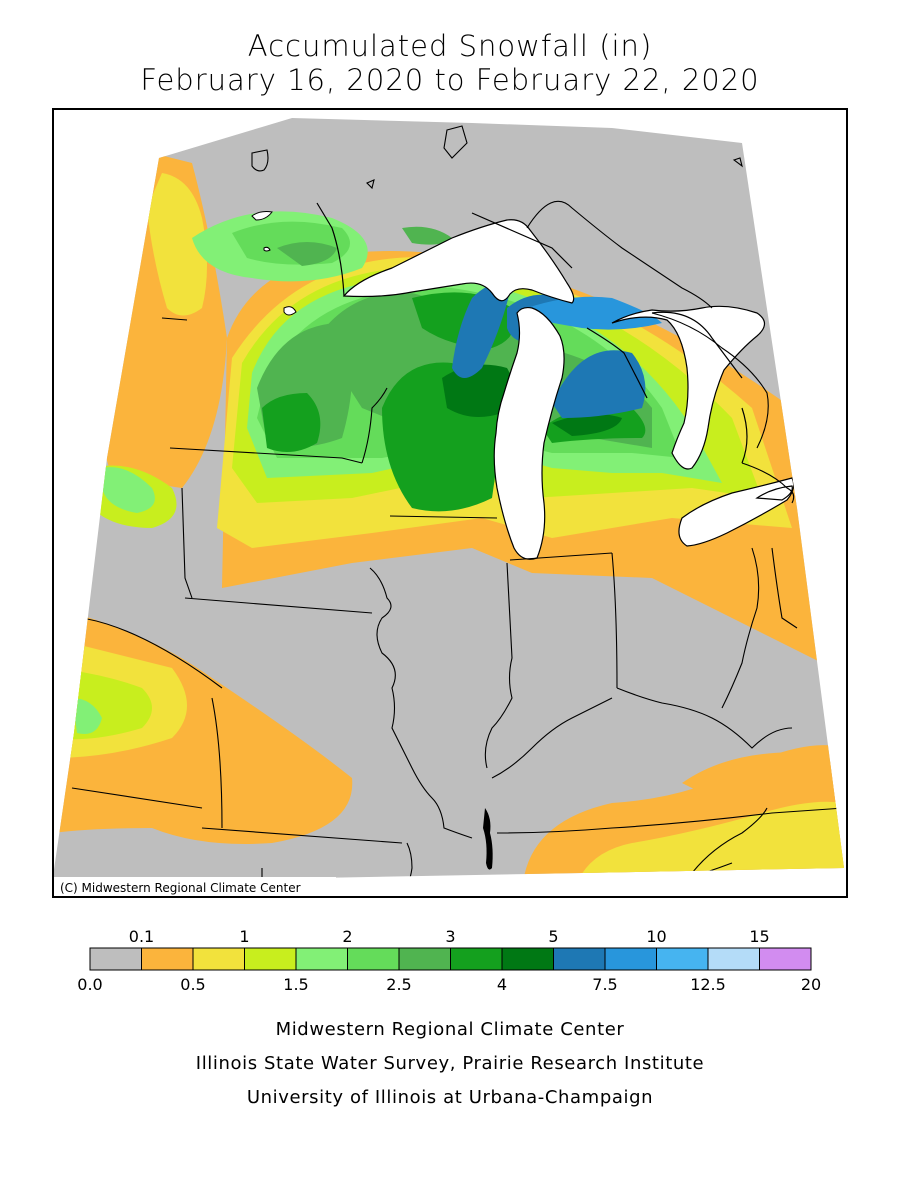 The height and width of the screenshot is (1200, 900). Describe the element at coordinates (398, 984) in the screenshot. I see `legend-bottom-label: 2.5` at that location.